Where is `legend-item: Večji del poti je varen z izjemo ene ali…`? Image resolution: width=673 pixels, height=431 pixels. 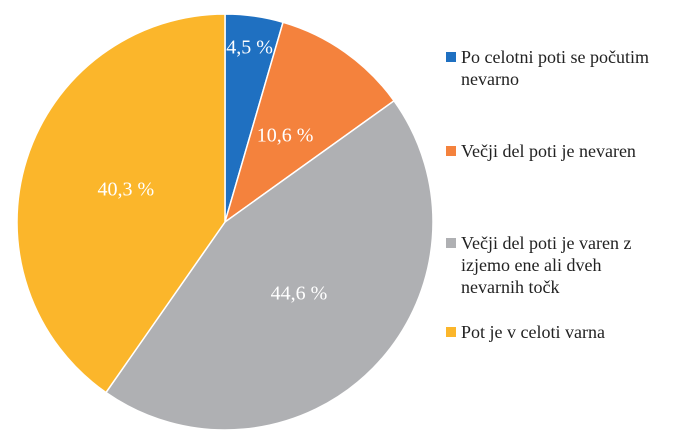
legend-item: Večji del poti je varen z izjemo ene ali… is located at coordinates (556, 265).